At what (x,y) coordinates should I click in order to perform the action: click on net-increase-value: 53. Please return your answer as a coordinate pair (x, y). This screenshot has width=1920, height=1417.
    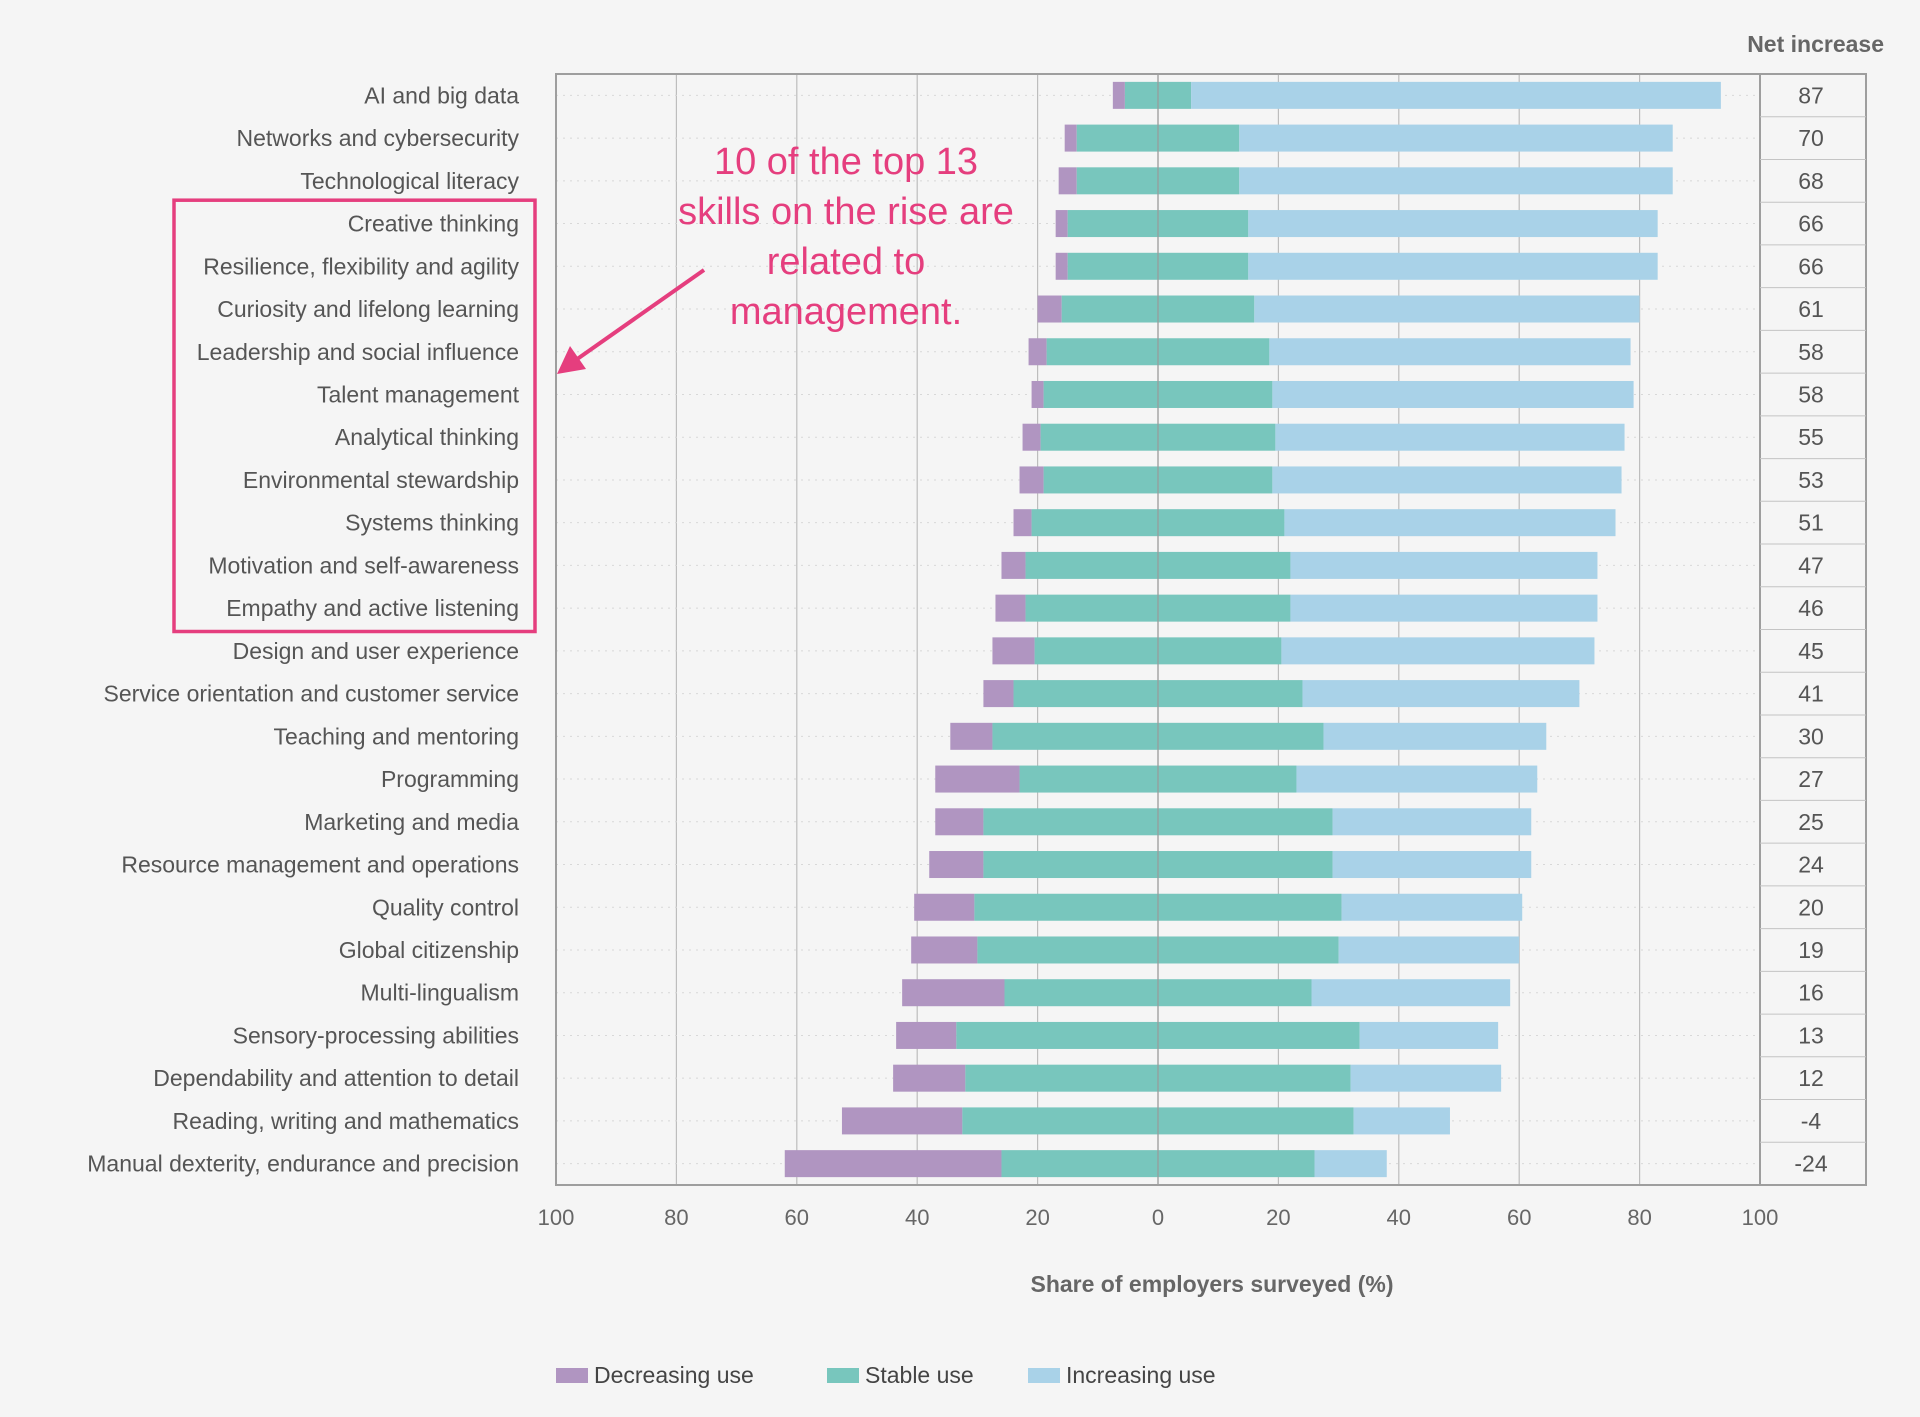
    Looking at the image, I should click on (1811, 480).